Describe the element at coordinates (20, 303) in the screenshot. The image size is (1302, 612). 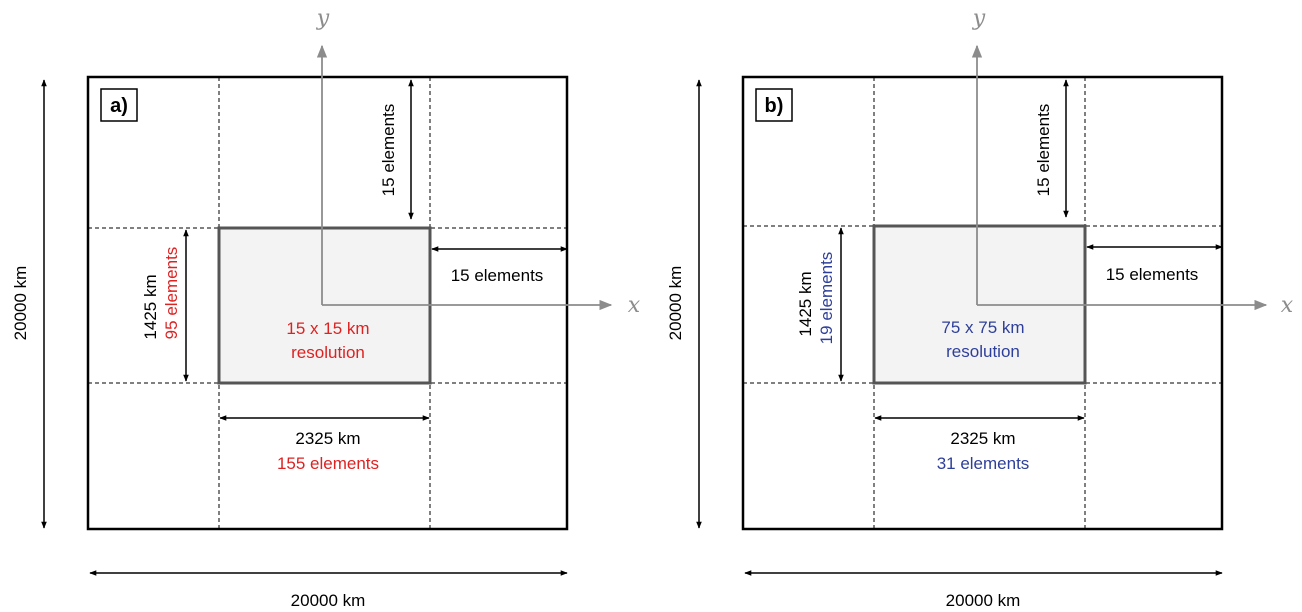
I see `panel-a-total-height-label: 20000 km` at that location.